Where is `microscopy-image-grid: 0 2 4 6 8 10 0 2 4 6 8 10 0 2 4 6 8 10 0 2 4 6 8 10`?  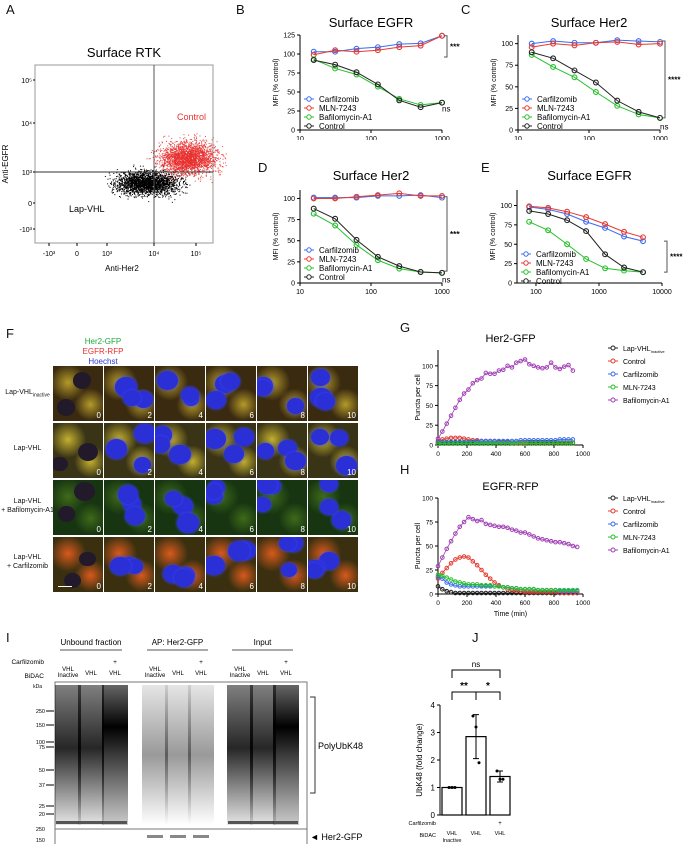
microscopy-image-grid: 0 2 4 6 8 10 0 2 4 6 8 10 0 2 4 6 8 10 0 2 4 6 8 10 is located at coordinates (205, 479).